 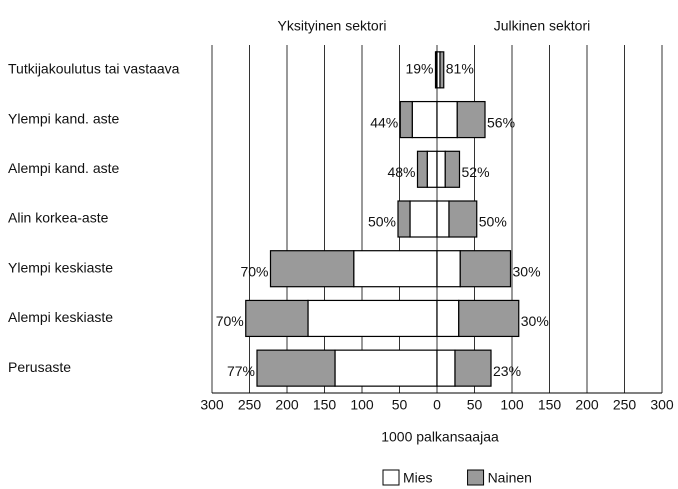 What do you see at coordinates (384, 122) in the screenshot?
I see `percent-label: 44%` at bounding box center [384, 122].